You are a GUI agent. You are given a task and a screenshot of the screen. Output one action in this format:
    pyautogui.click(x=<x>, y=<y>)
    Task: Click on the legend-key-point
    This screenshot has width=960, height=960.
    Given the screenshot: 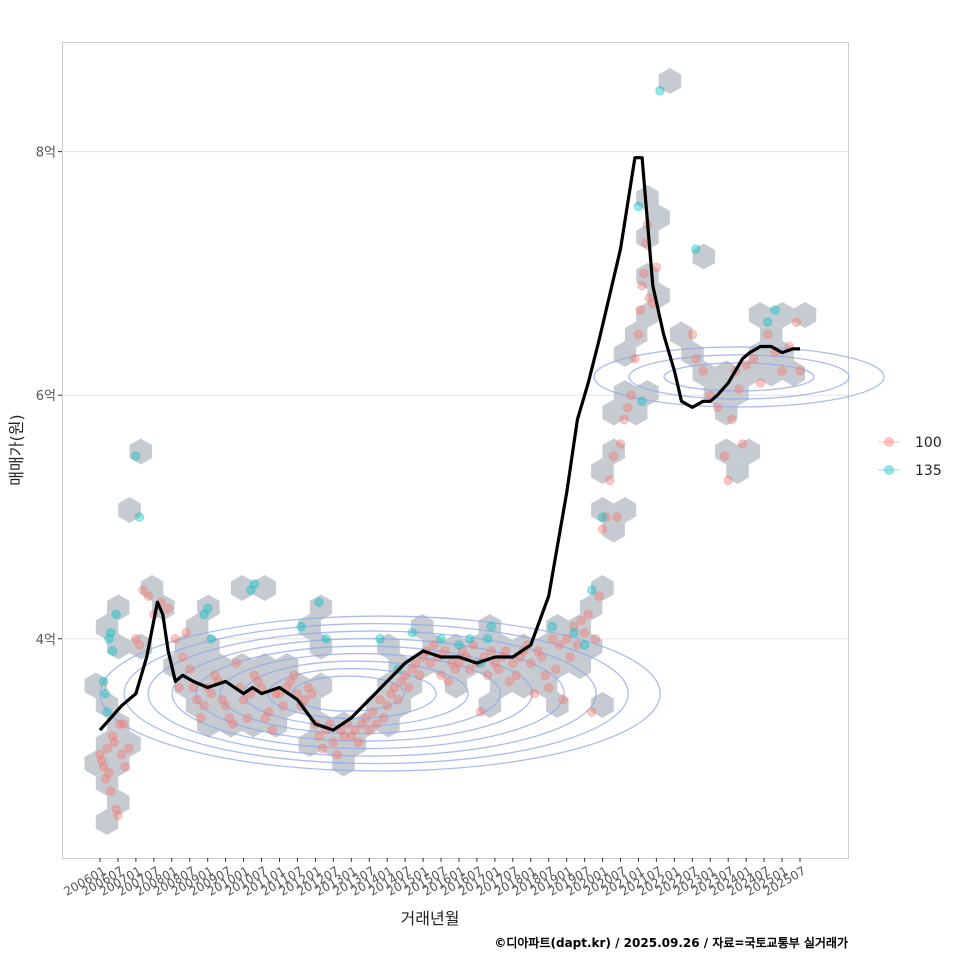 What is the action you would take?
    pyautogui.click(x=889, y=442)
    